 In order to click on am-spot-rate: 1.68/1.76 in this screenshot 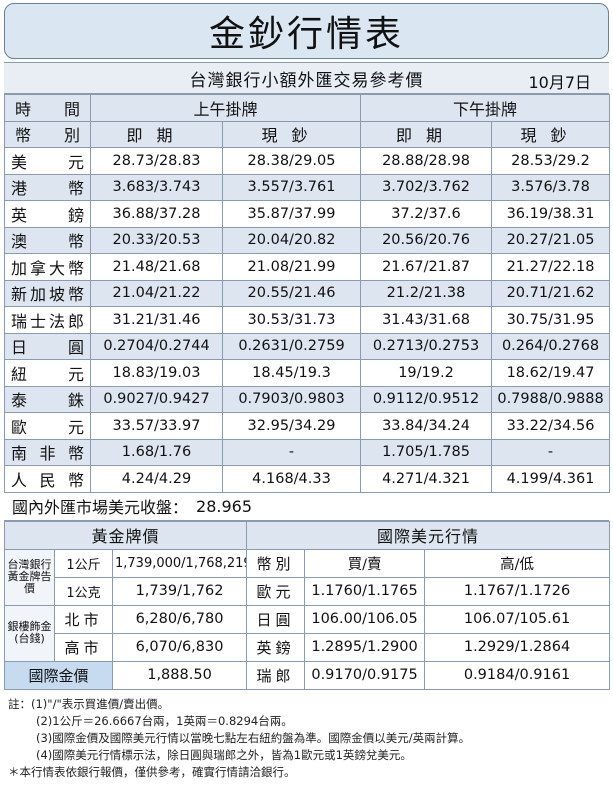, I will do `click(156, 452)`.